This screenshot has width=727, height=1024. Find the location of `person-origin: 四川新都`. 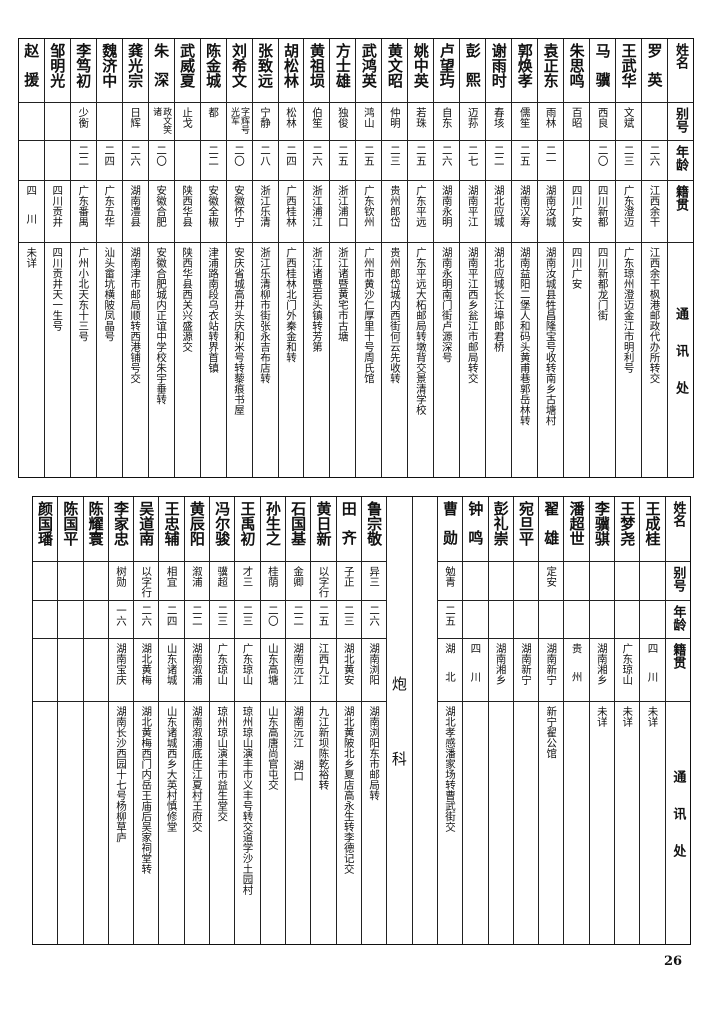

person-origin: 四川新都 is located at coordinates (602, 206).